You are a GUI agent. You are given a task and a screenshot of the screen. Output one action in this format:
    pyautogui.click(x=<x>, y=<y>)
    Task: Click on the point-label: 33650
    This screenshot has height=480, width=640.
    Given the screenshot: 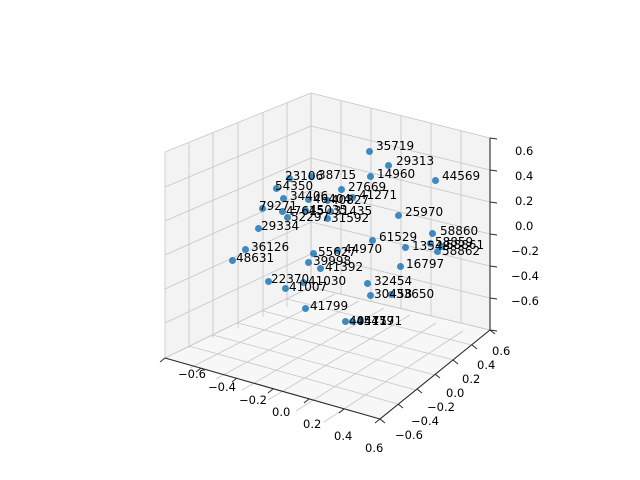 What is the action you would take?
    pyautogui.click(x=415, y=294)
    